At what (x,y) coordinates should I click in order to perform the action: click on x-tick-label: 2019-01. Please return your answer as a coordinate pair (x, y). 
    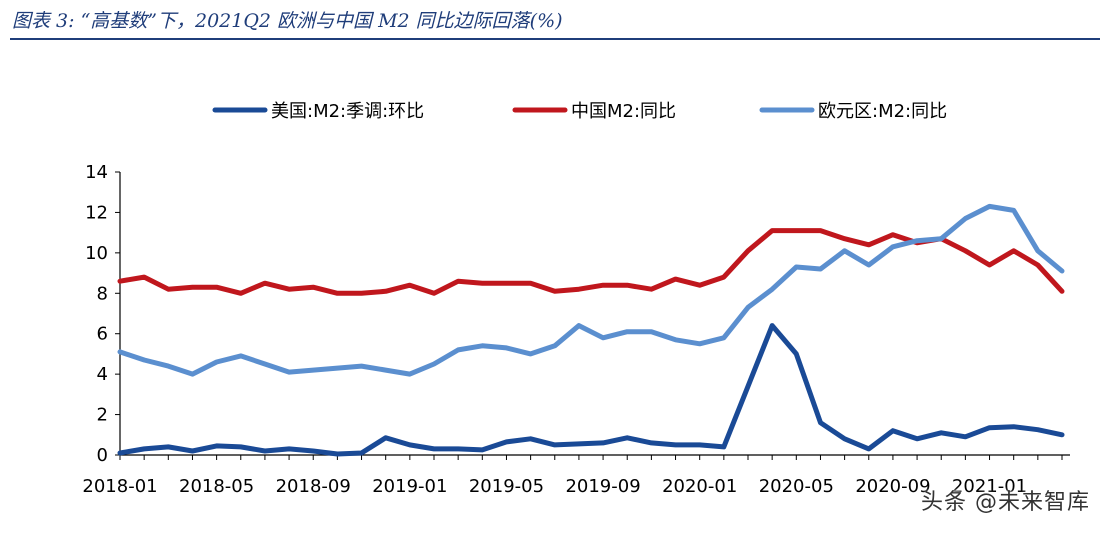
    Looking at the image, I should click on (409, 486).